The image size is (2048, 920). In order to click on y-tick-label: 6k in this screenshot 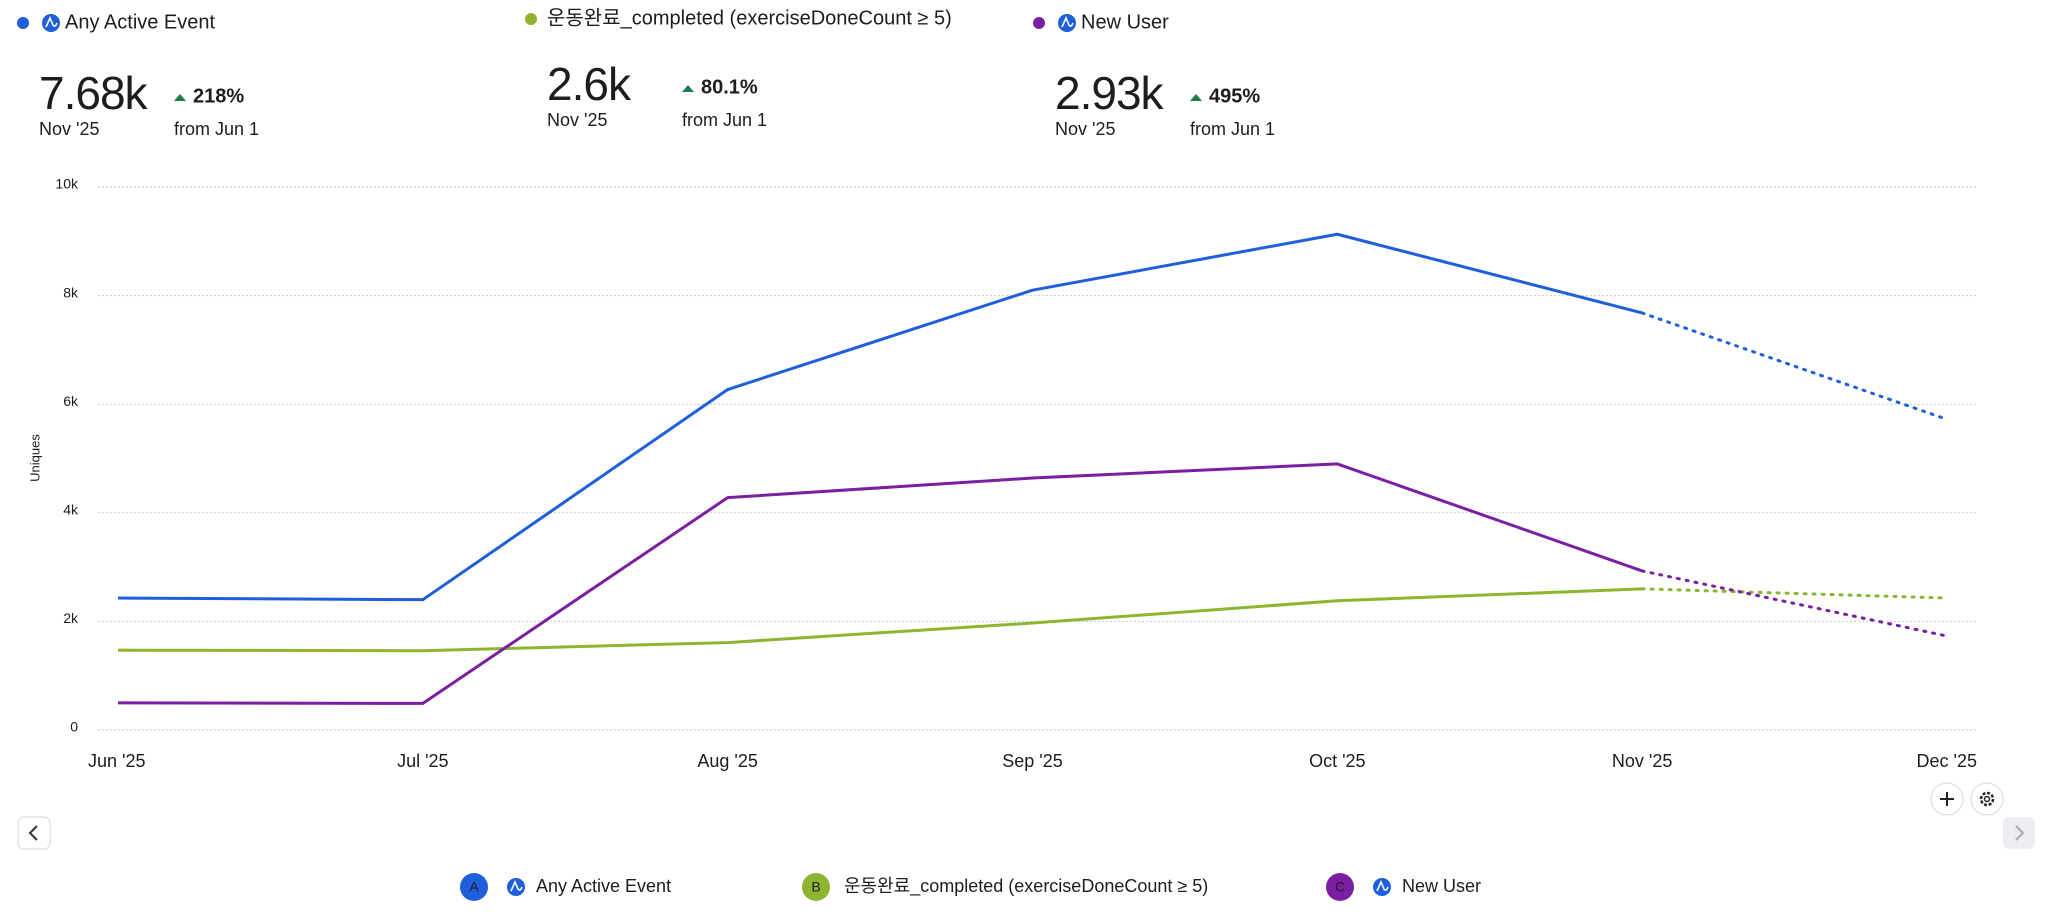, I will do `click(71, 401)`.